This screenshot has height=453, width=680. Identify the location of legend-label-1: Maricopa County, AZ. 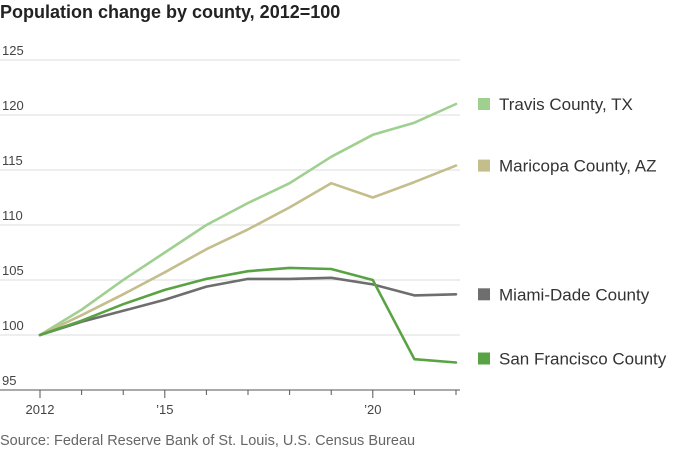
(577, 166).